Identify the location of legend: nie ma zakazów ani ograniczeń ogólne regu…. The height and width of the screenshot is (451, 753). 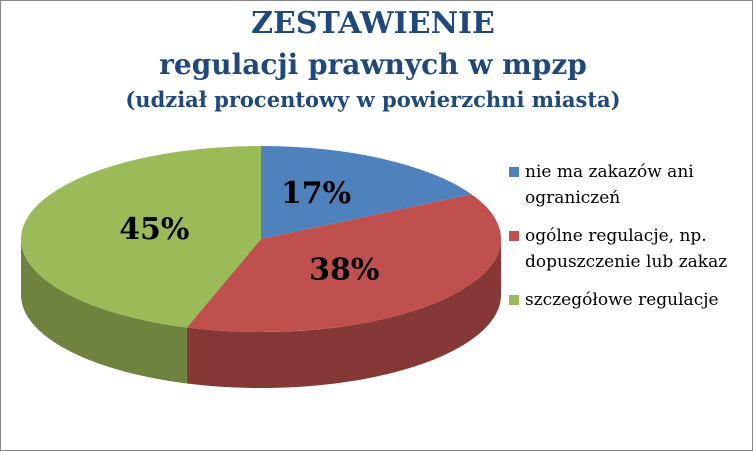
(627, 242).